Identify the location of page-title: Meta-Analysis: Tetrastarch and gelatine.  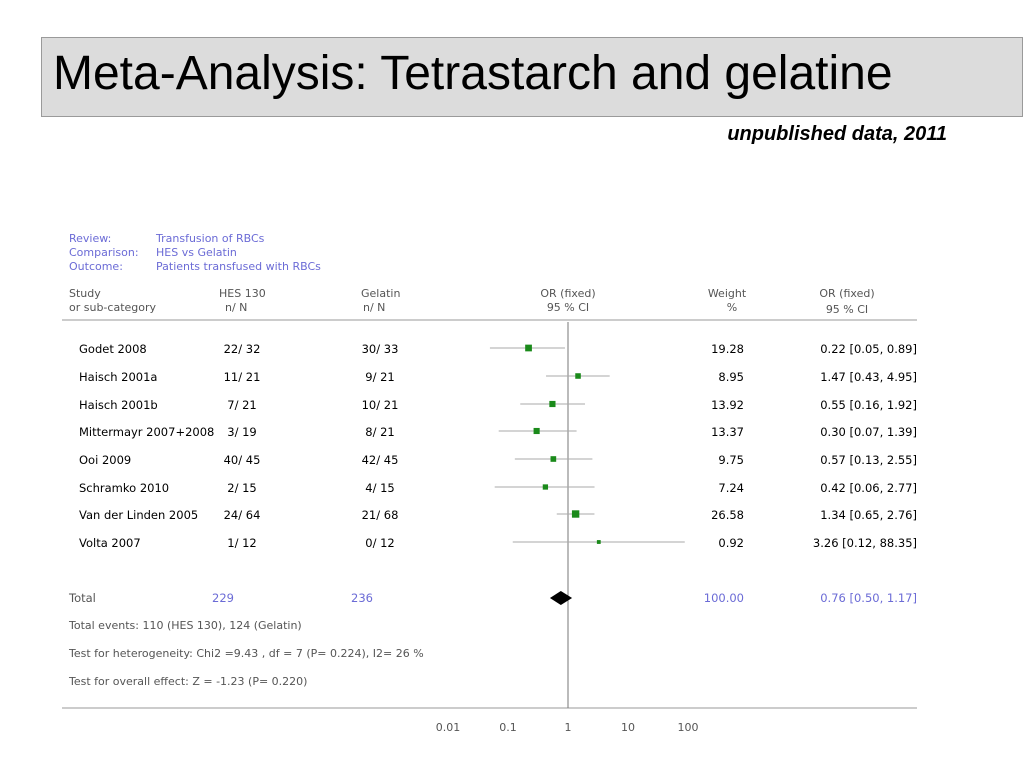
(473, 73).